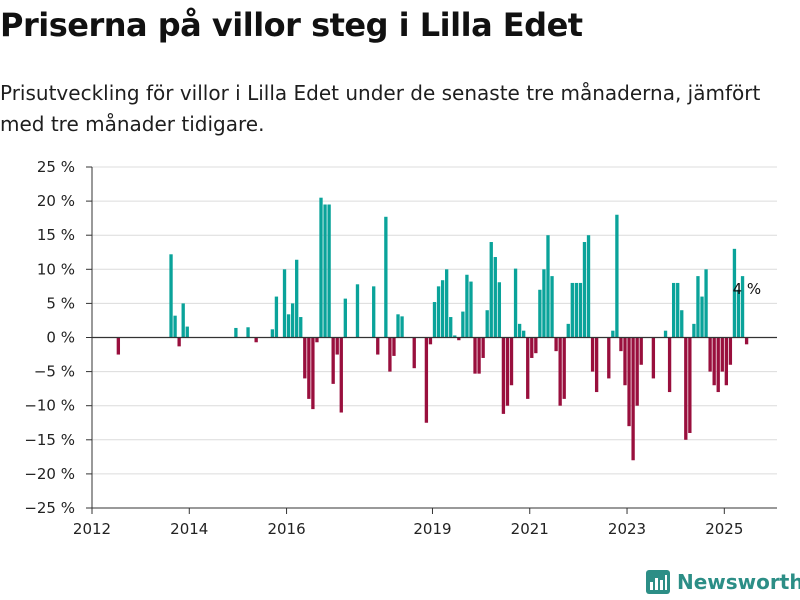 The width and height of the screenshot is (800, 600). Describe the element at coordinates (60, 303) in the screenshot. I see `y-tick-label: 5 %` at that location.